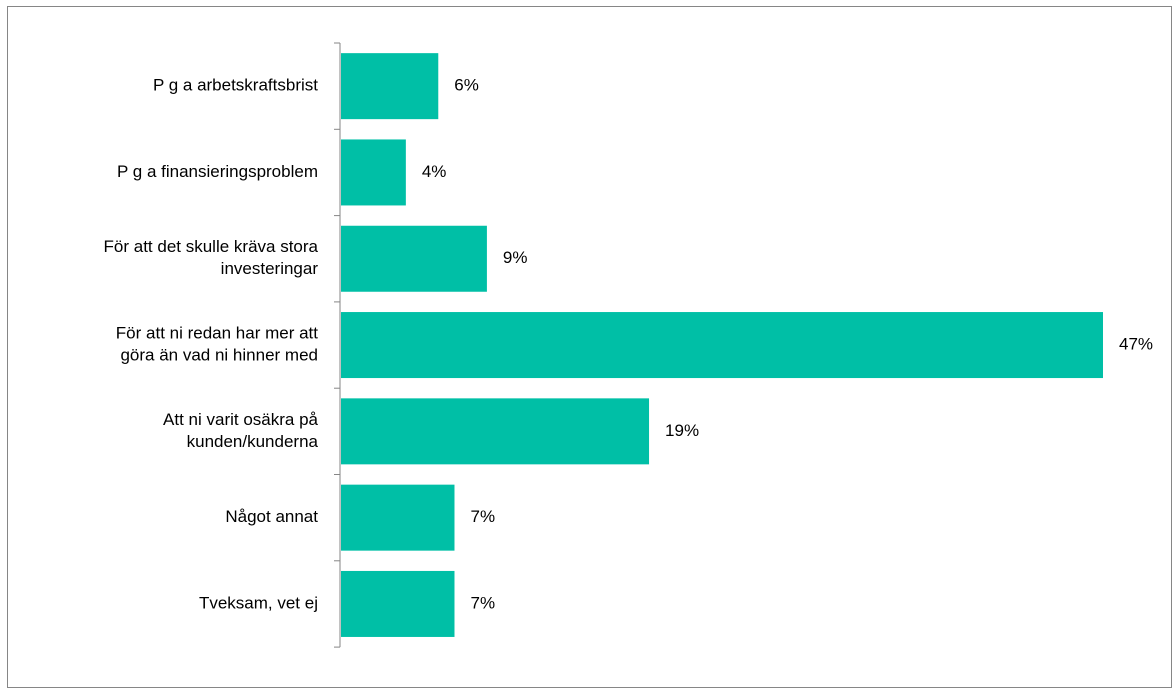  What do you see at coordinates (270, 268) in the screenshot?
I see `category-label: investeringar` at bounding box center [270, 268].